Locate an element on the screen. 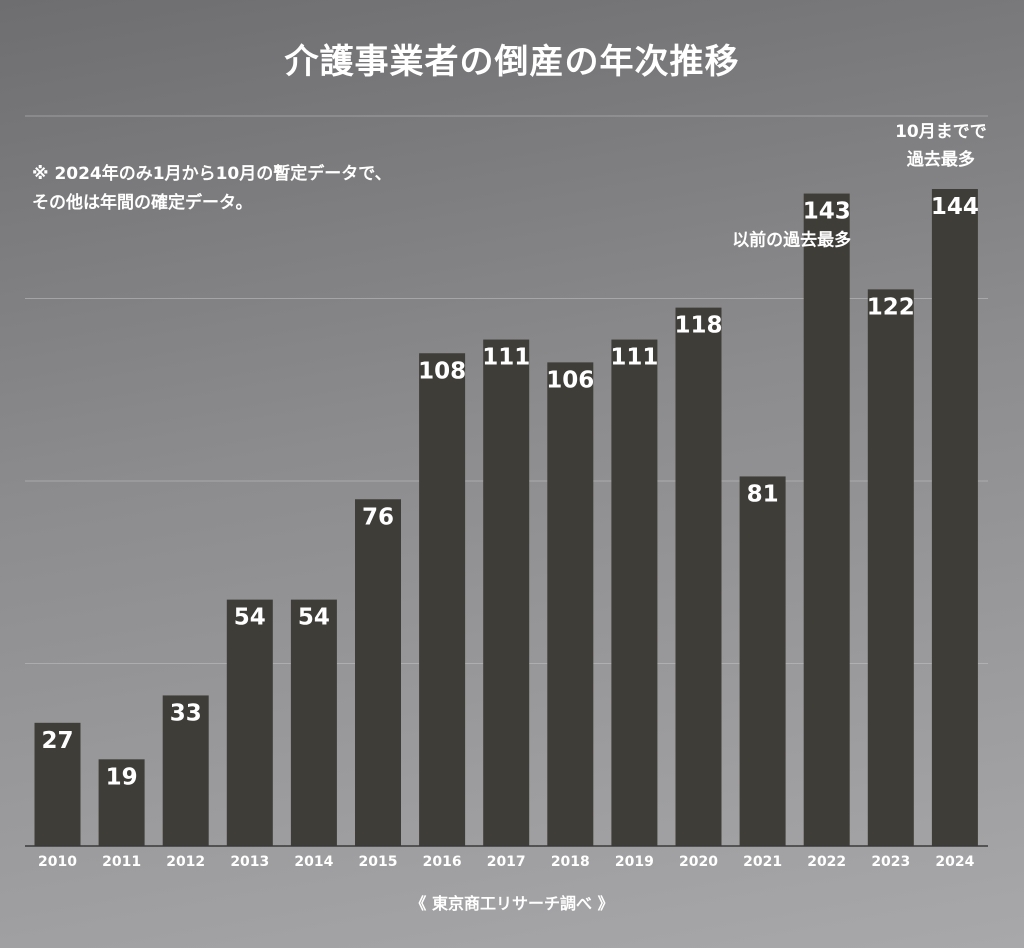 This screenshot has height=948, width=1024. bar-2020 is located at coordinates (698, 576).